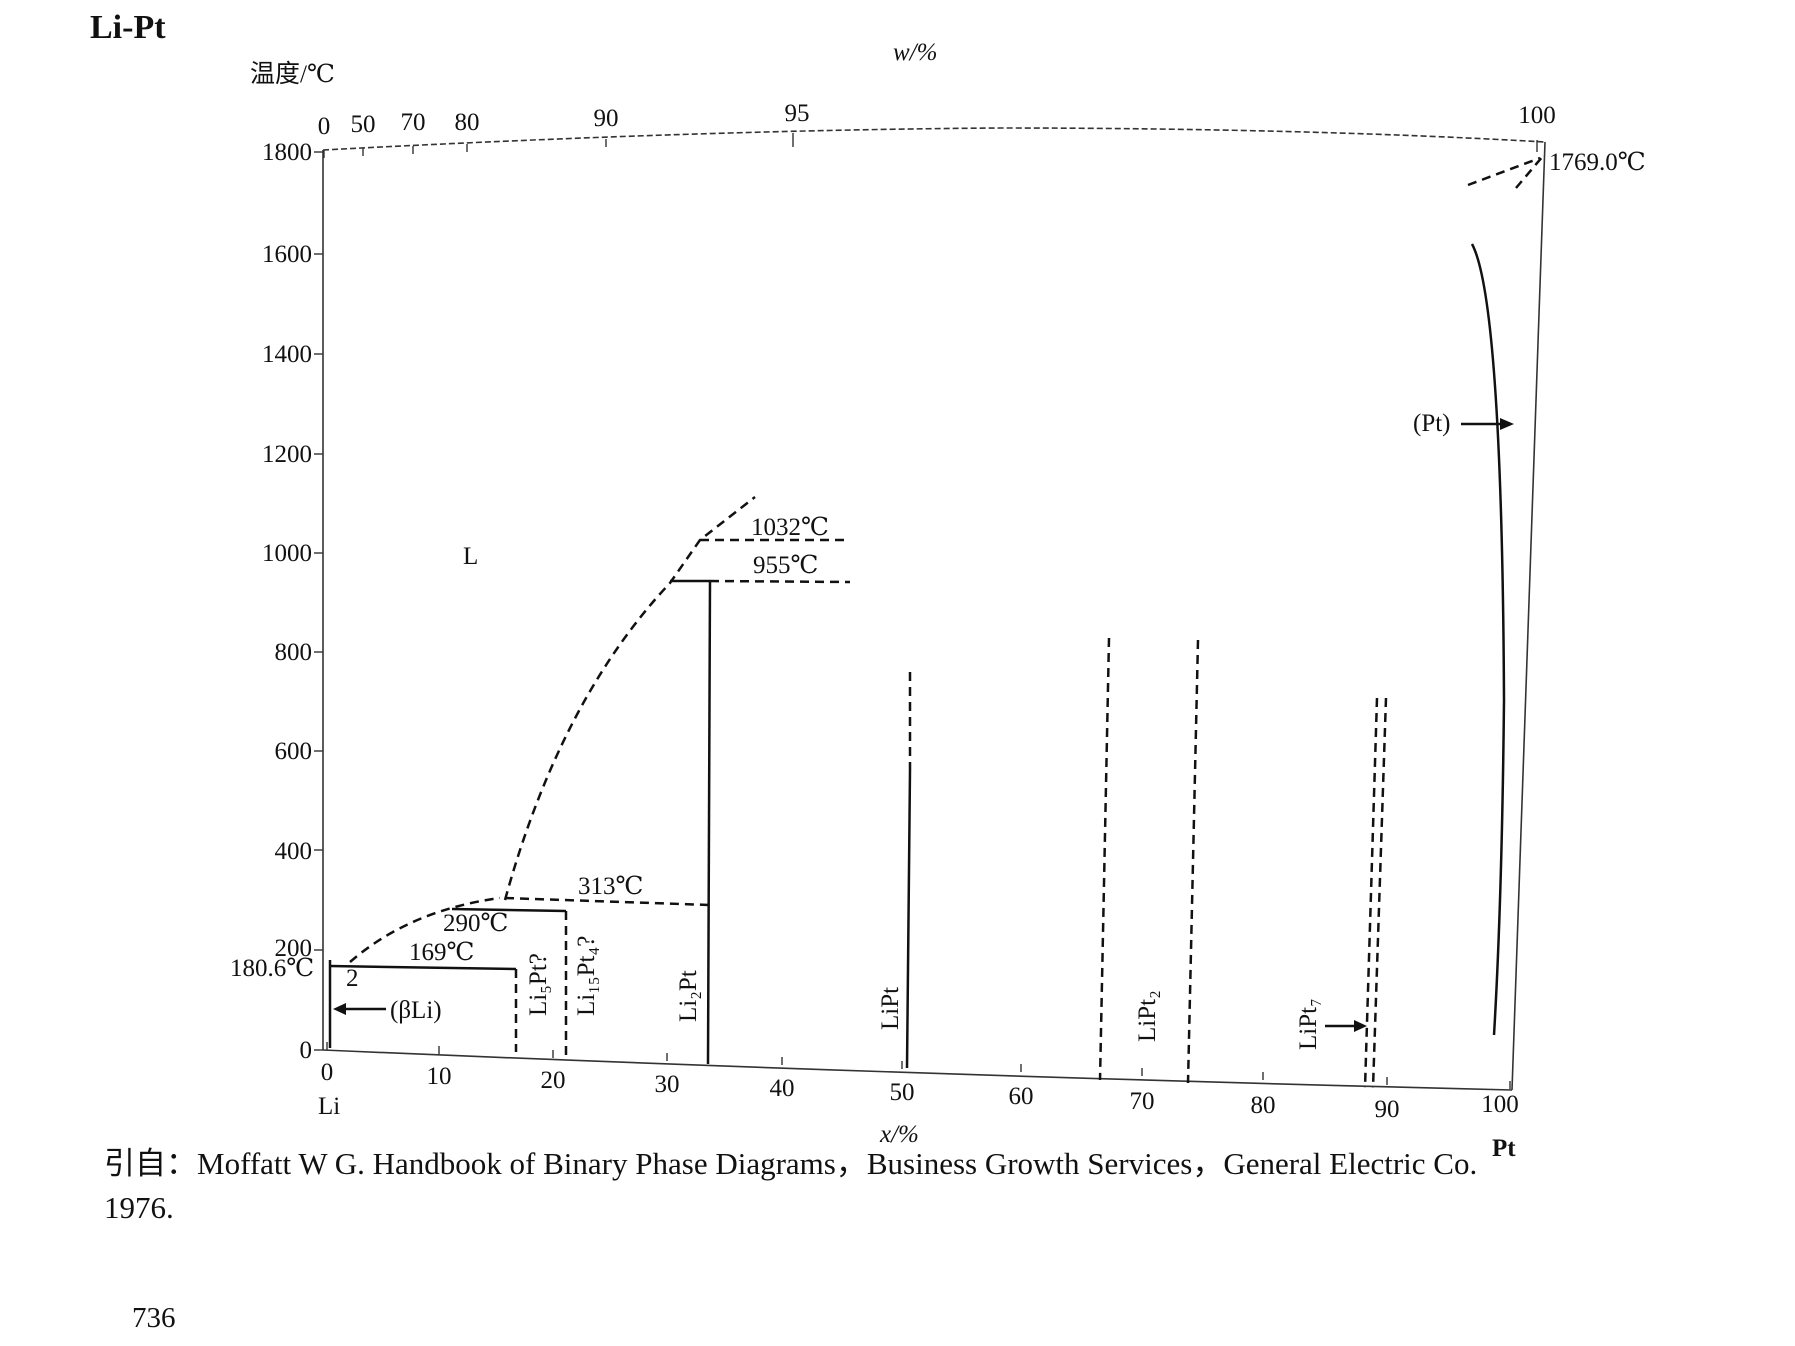 This screenshot has height=1346, width=1795. I want to click on li15pt4-label: Li₁₅Pt₄?, so click(586, 976).